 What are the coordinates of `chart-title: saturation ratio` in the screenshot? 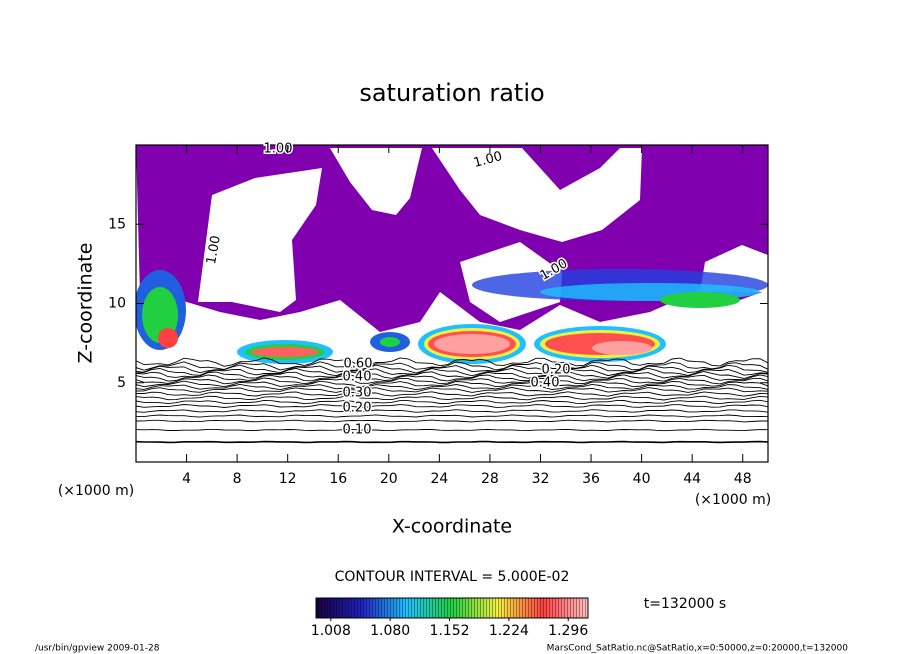 It's located at (451, 93).